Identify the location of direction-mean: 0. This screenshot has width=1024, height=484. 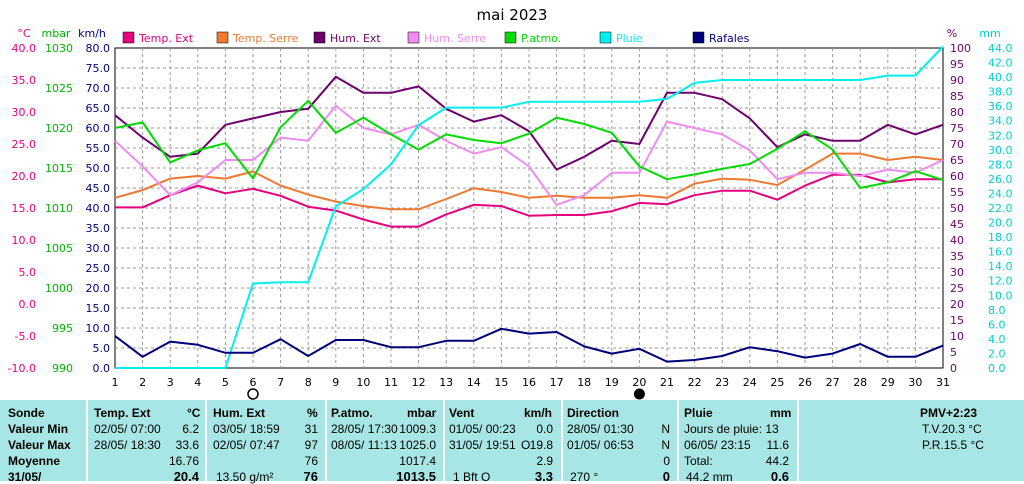
(666, 461).